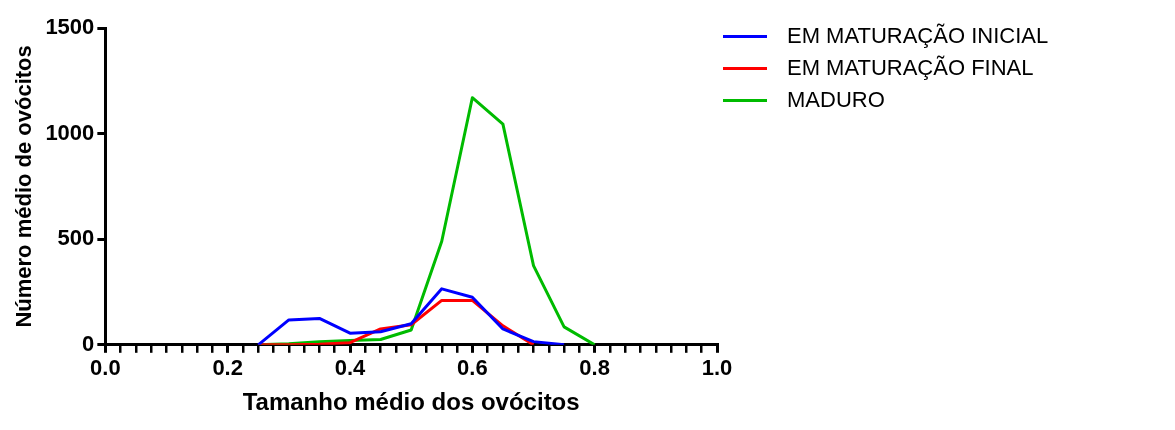  I want to click on x-tick-label: 0.2, so click(227, 368).